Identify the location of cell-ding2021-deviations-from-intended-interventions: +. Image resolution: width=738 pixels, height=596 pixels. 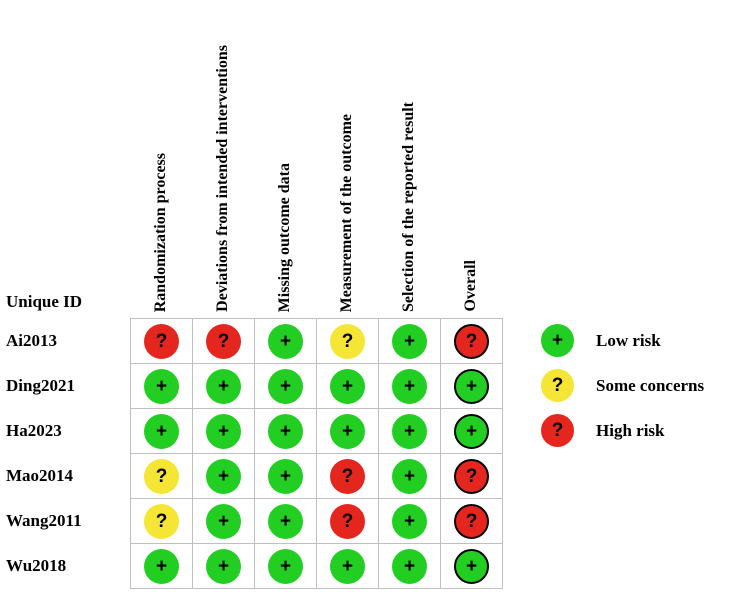
(224, 386).